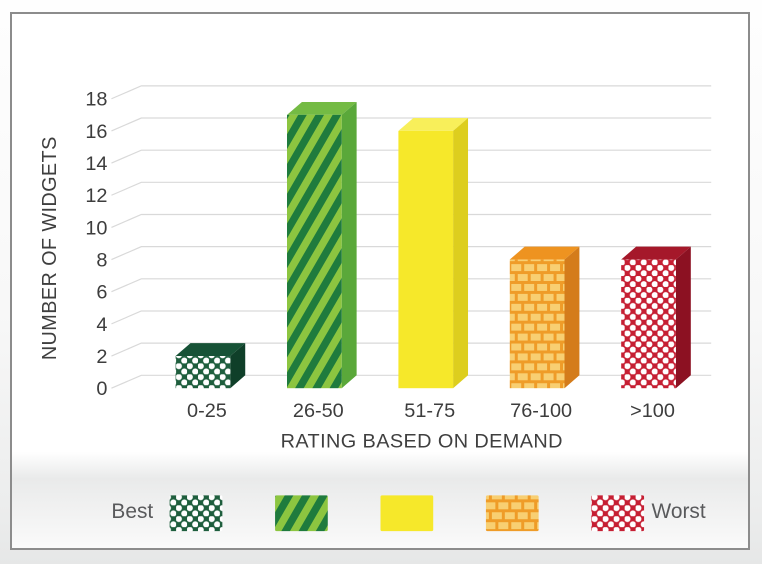 This screenshot has width=762, height=564. Describe the element at coordinates (101, 357) in the screenshot. I see `y-tick-2: 2` at that location.